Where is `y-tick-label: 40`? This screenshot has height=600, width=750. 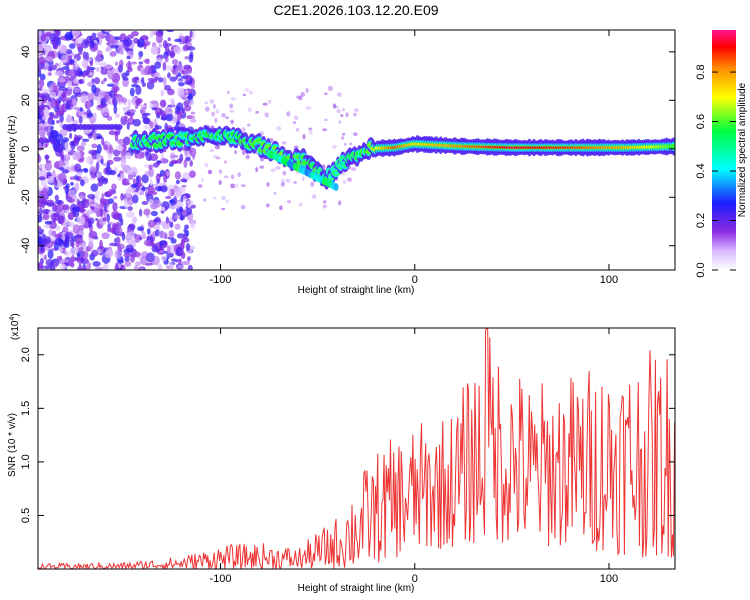
y-tick-label: 40 is located at coordinates (26, 52).